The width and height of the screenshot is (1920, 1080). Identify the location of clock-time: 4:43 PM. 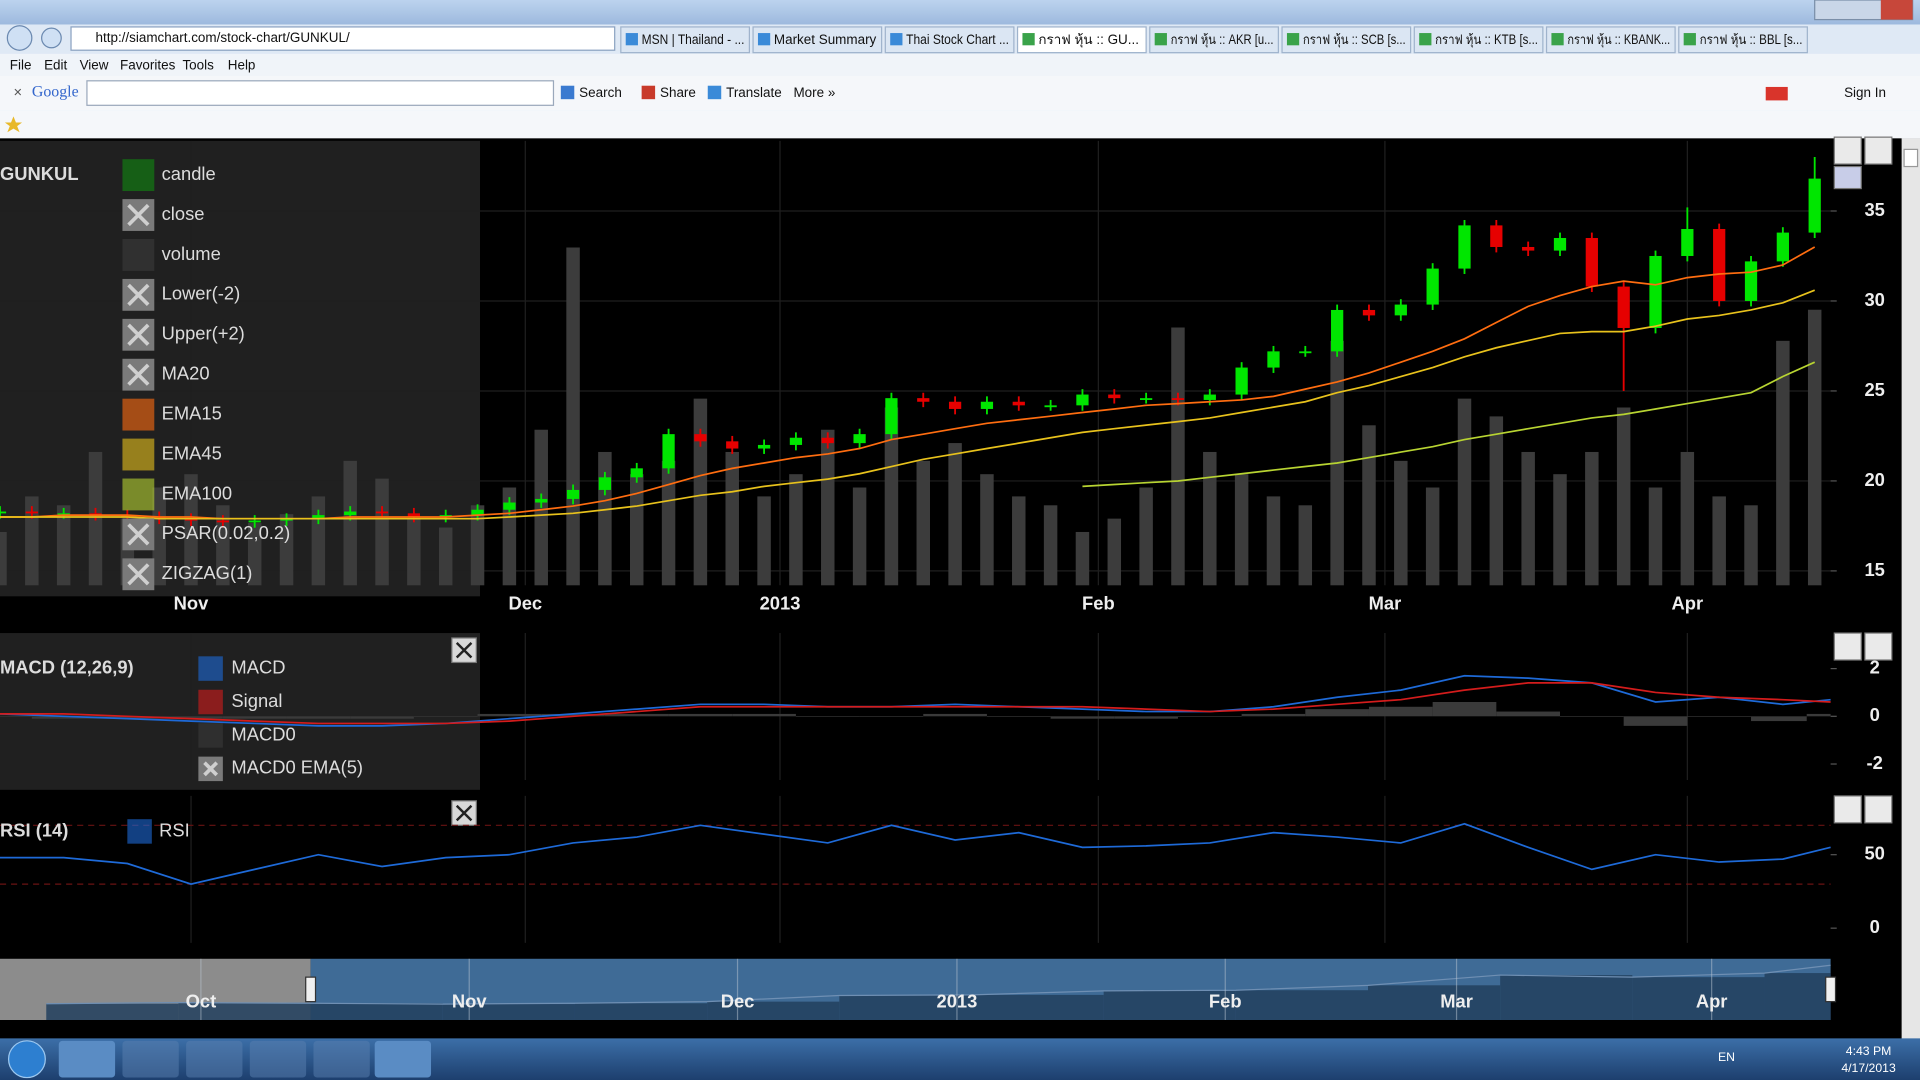
(1869, 1051).